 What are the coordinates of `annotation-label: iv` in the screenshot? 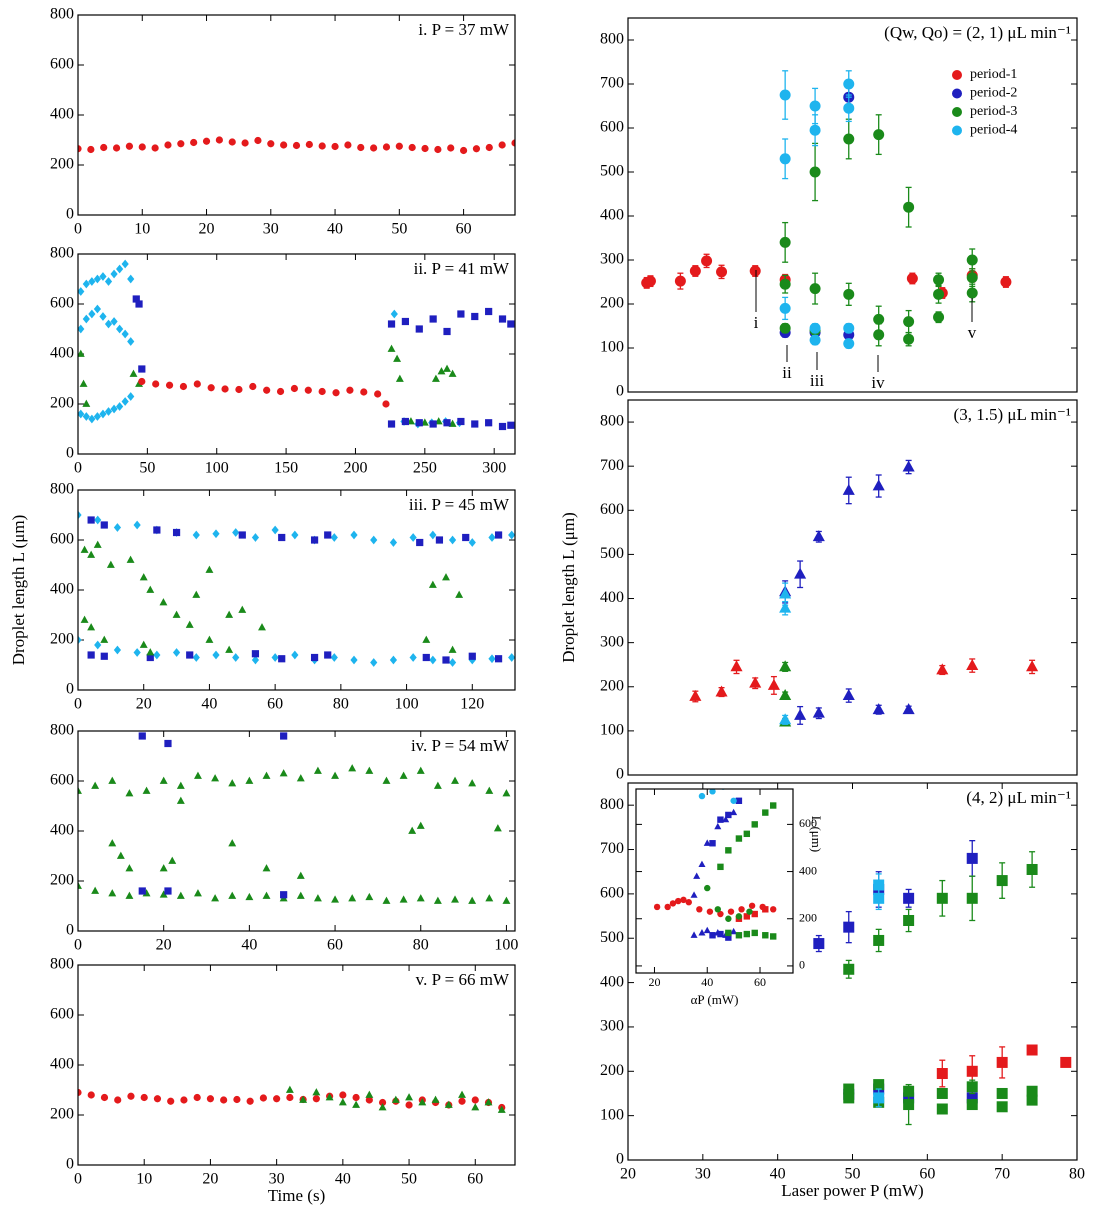 It's located at (878, 382).